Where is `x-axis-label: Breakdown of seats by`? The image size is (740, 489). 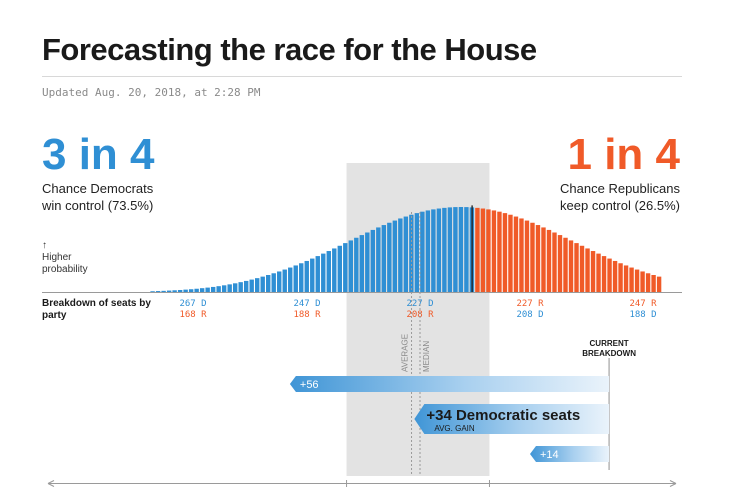 x-axis-label: Breakdown of seats by is located at coordinates (96, 303).